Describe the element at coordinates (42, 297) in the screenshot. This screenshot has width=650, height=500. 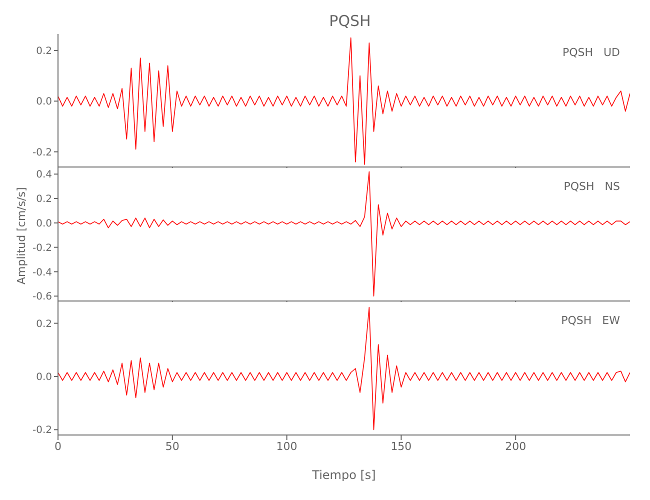
I see `y-tick-label: -0.6` at that location.